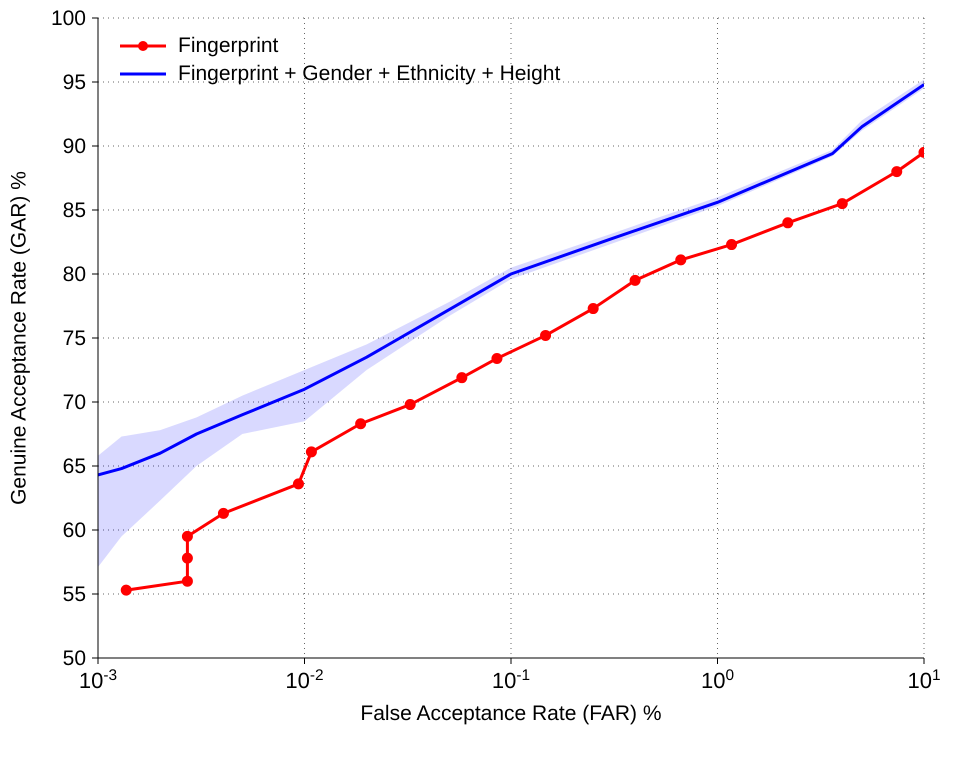 The image size is (956, 760). What do you see at coordinates (717, 679) in the screenshot?
I see `x-tick-label: 10$^{0}$` at bounding box center [717, 679].